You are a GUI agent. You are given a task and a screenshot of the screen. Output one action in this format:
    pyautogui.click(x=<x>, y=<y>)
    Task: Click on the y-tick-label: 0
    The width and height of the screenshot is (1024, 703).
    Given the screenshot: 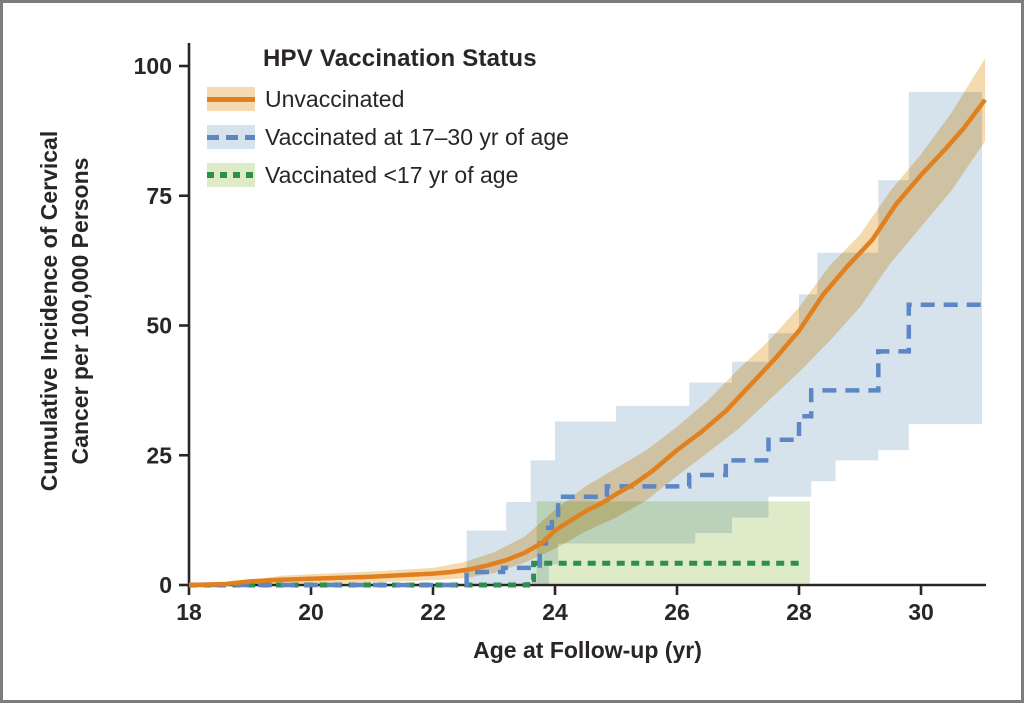 What is the action you would take?
    pyautogui.click(x=165, y=585)
    